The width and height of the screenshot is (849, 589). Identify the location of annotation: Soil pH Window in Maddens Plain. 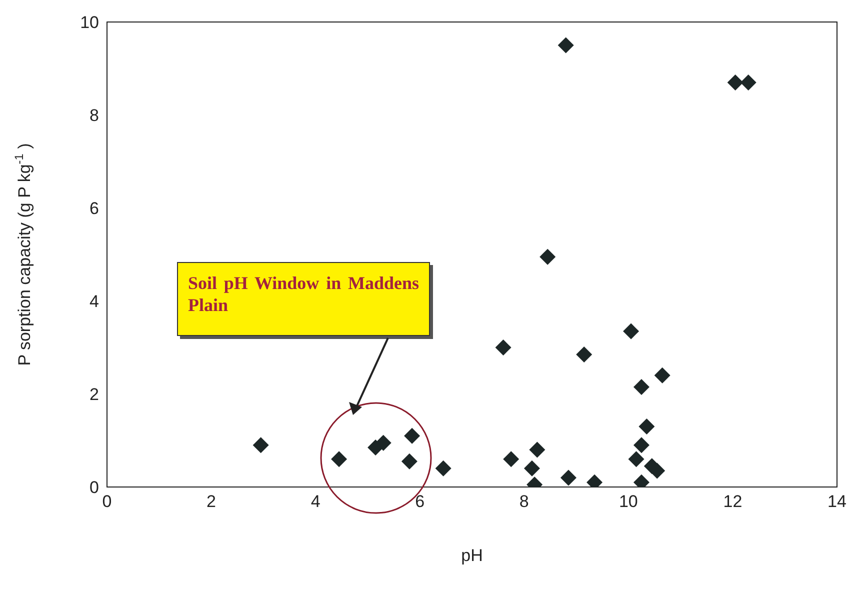
(303, 299).